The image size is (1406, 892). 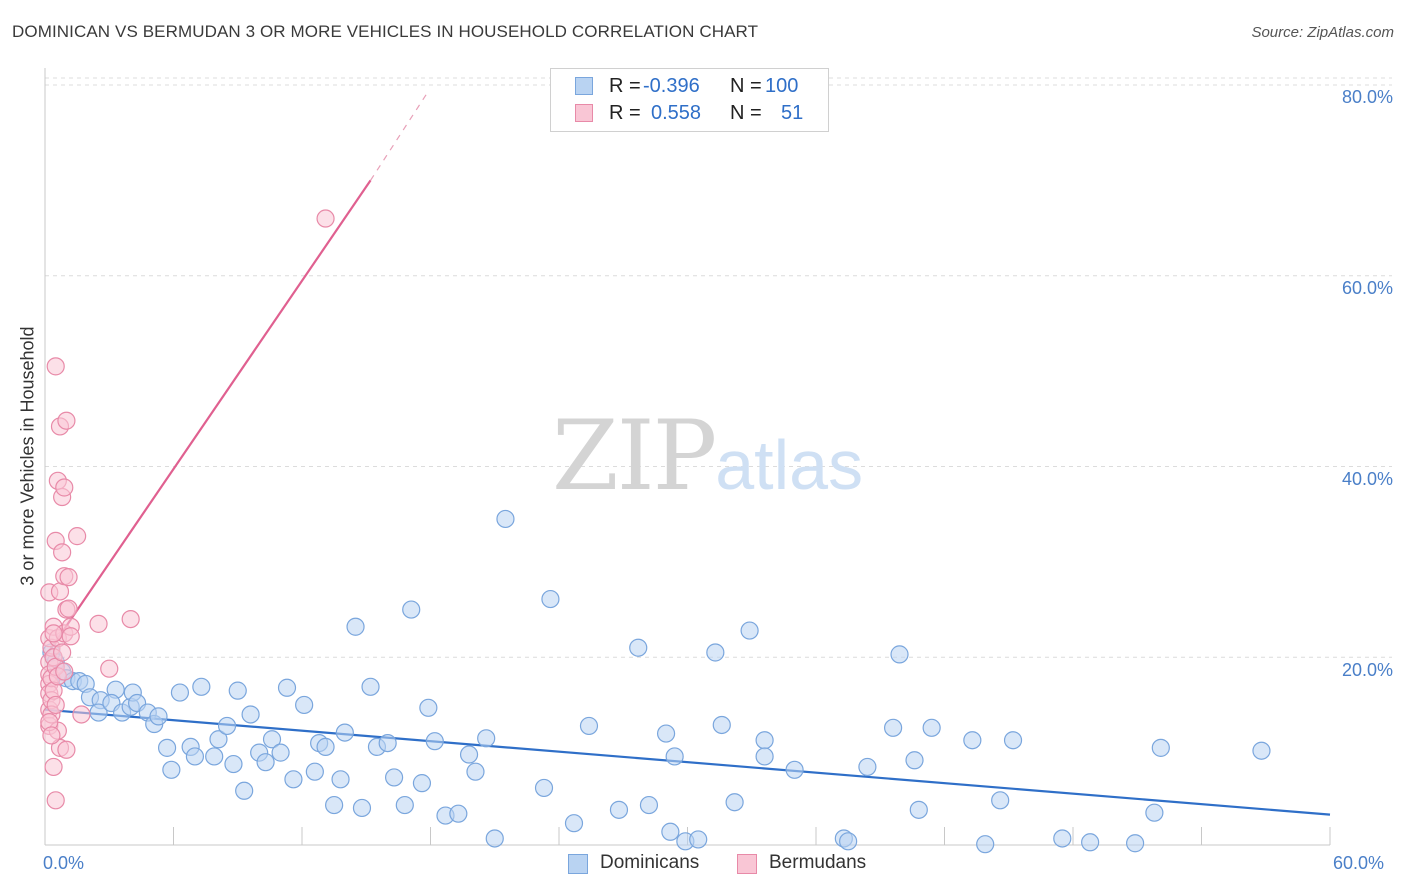 What do you see at coordinates (650, 862) in the screenshot?
I see `legend-label-dominicans: Dominicans` at bounding box center [650, 862].